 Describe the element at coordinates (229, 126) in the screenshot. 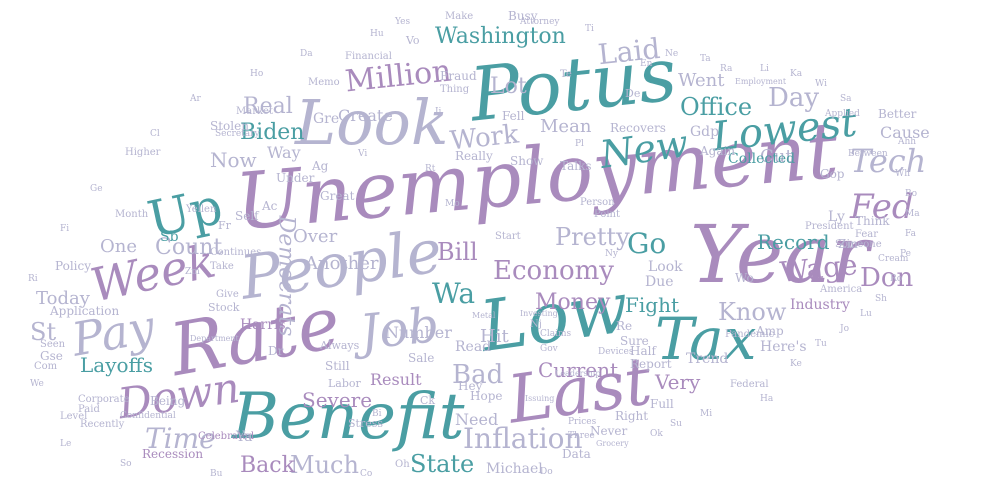

I see `word-stolen: Stolen` at that location.